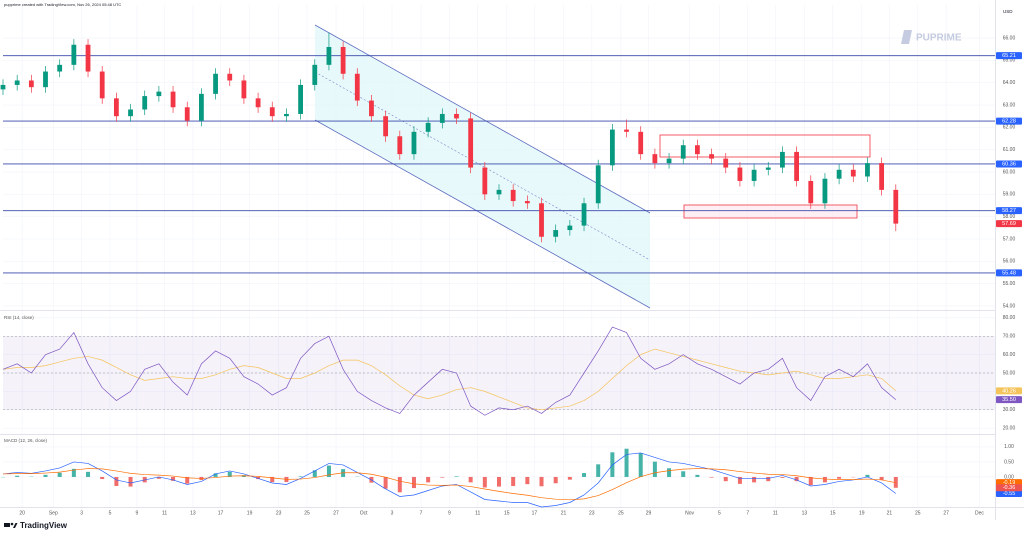 This screenshot has width=1024, height=534. I want to click on y-tick-label: 0.50, so click(1009, 462).